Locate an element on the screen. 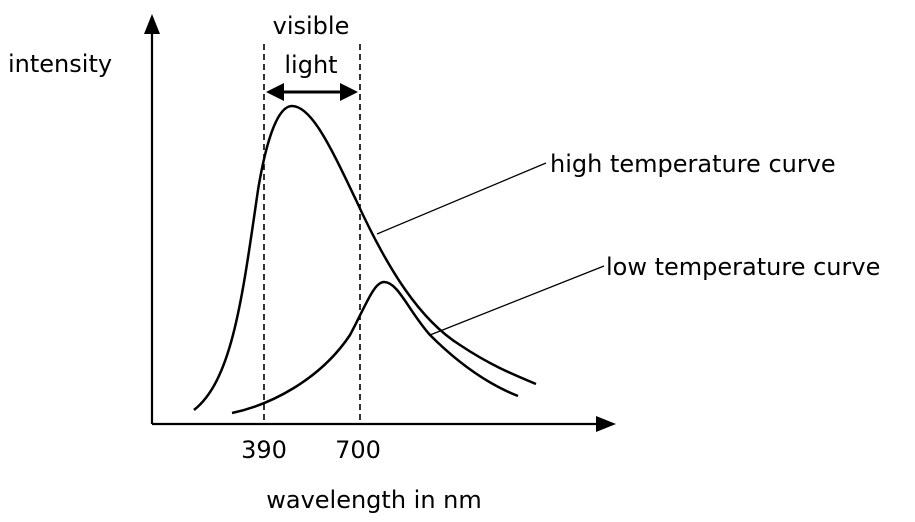 This screenshot has width=915, height=522. x-tick-390: 390 is located at coordinates (264, 450).